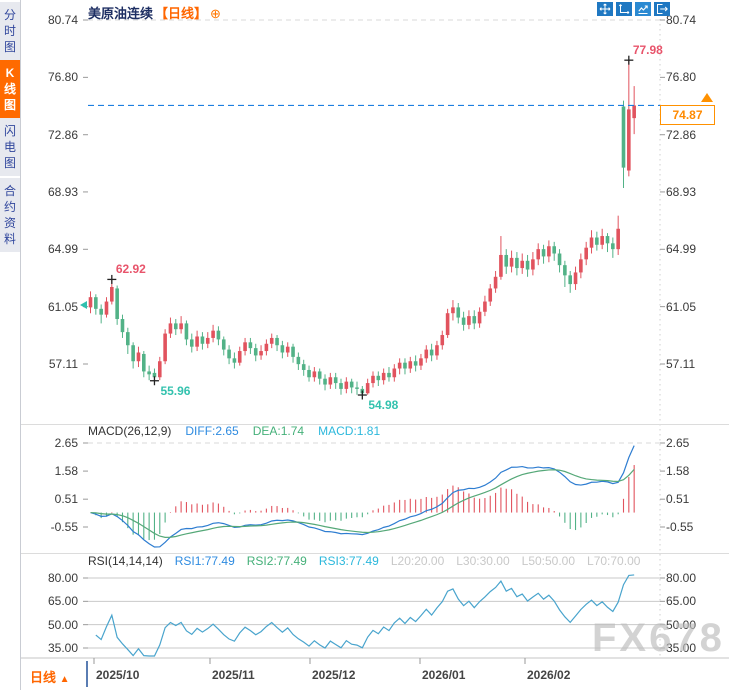 This screenshot has width=729, height=690. What do you see at coordinates (362, 496) in the screenshot?
I see `macd-series` at bounding box center [362, 496].